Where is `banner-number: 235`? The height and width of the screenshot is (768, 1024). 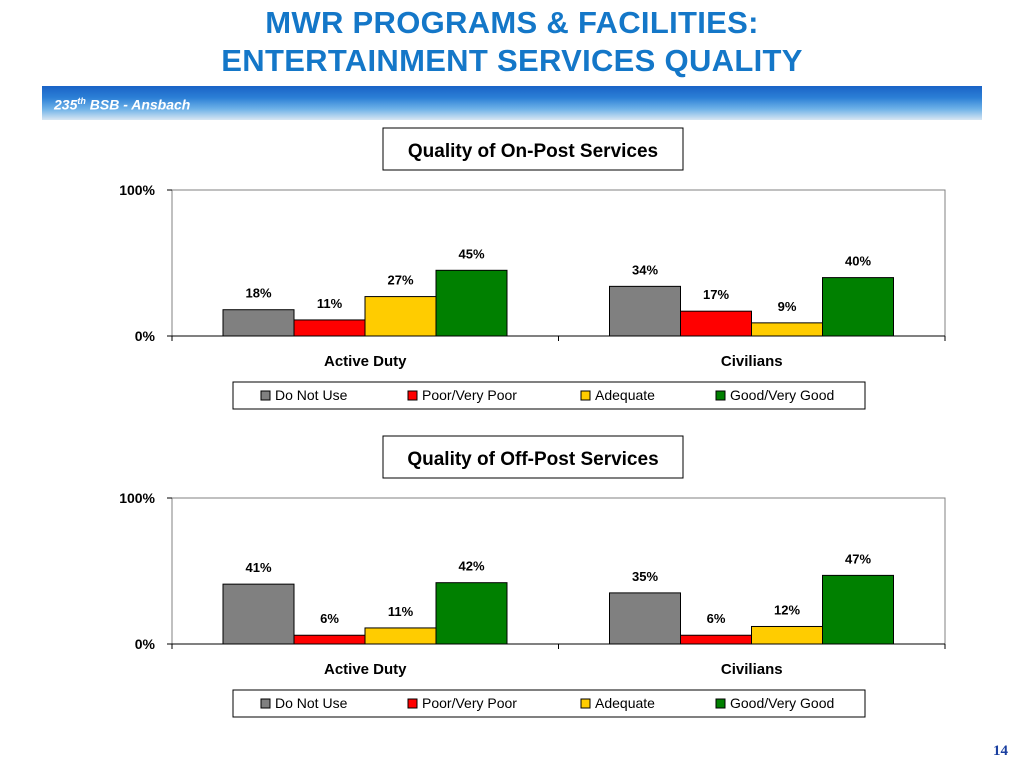
banner-number: 235 is located at coordinates (66, 104).